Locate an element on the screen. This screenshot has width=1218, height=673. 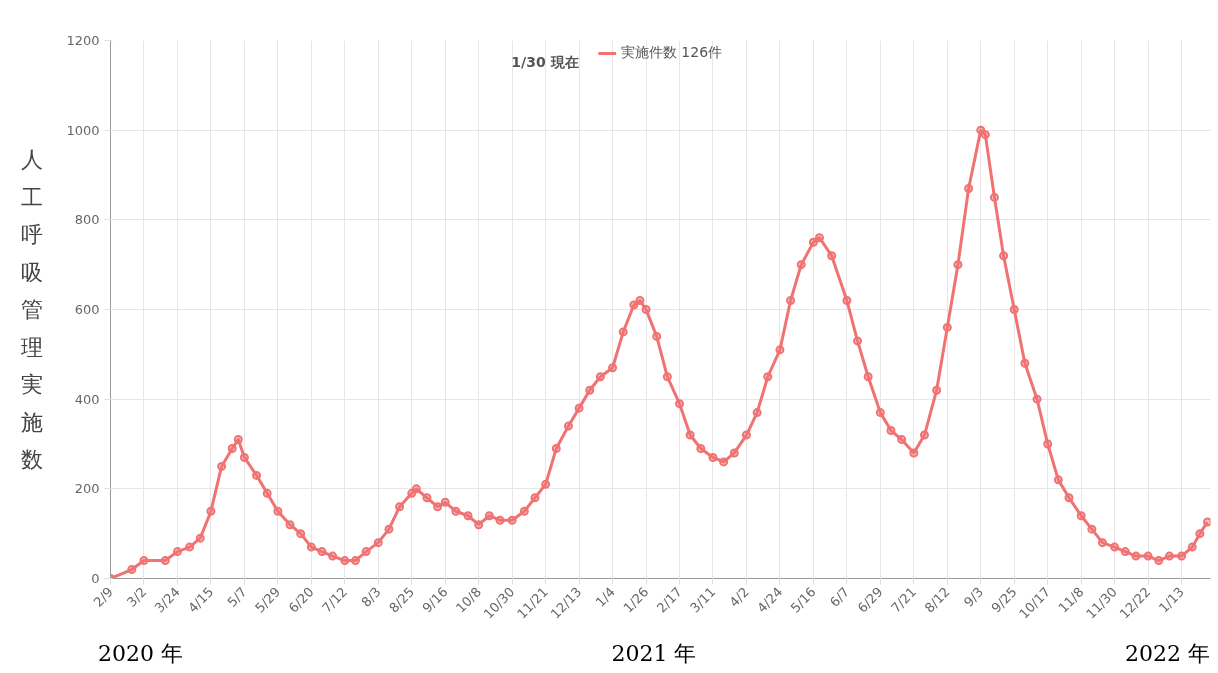
text: 人工呼吸管理実施数 is located at coordinates (32, 309).